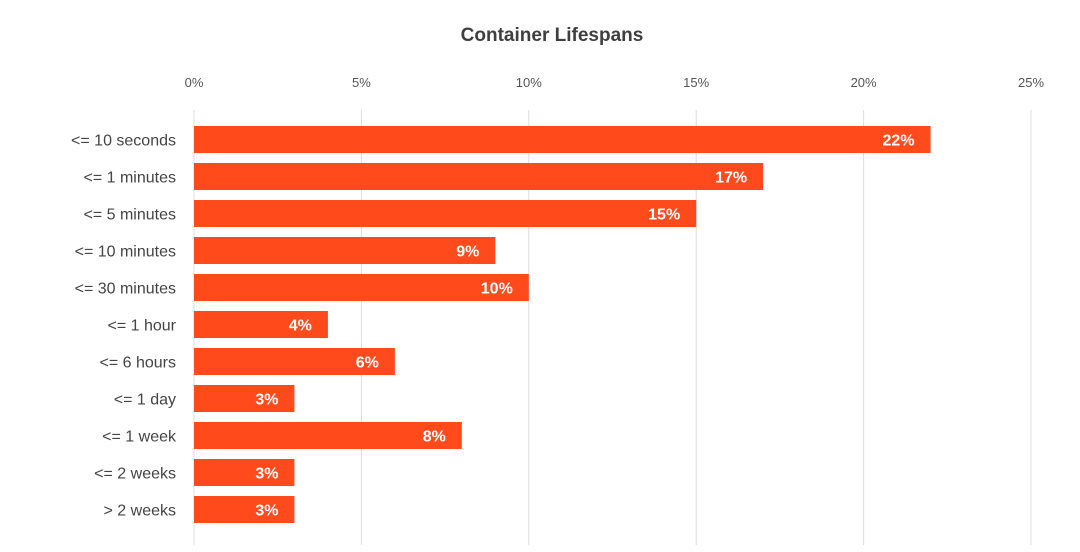 Image resolution: width=1080 pixels, height=552 pixels. Describe the element at coordinates (194, 82) in the screenshot. I see `x-tick-label: 0%` at that location.